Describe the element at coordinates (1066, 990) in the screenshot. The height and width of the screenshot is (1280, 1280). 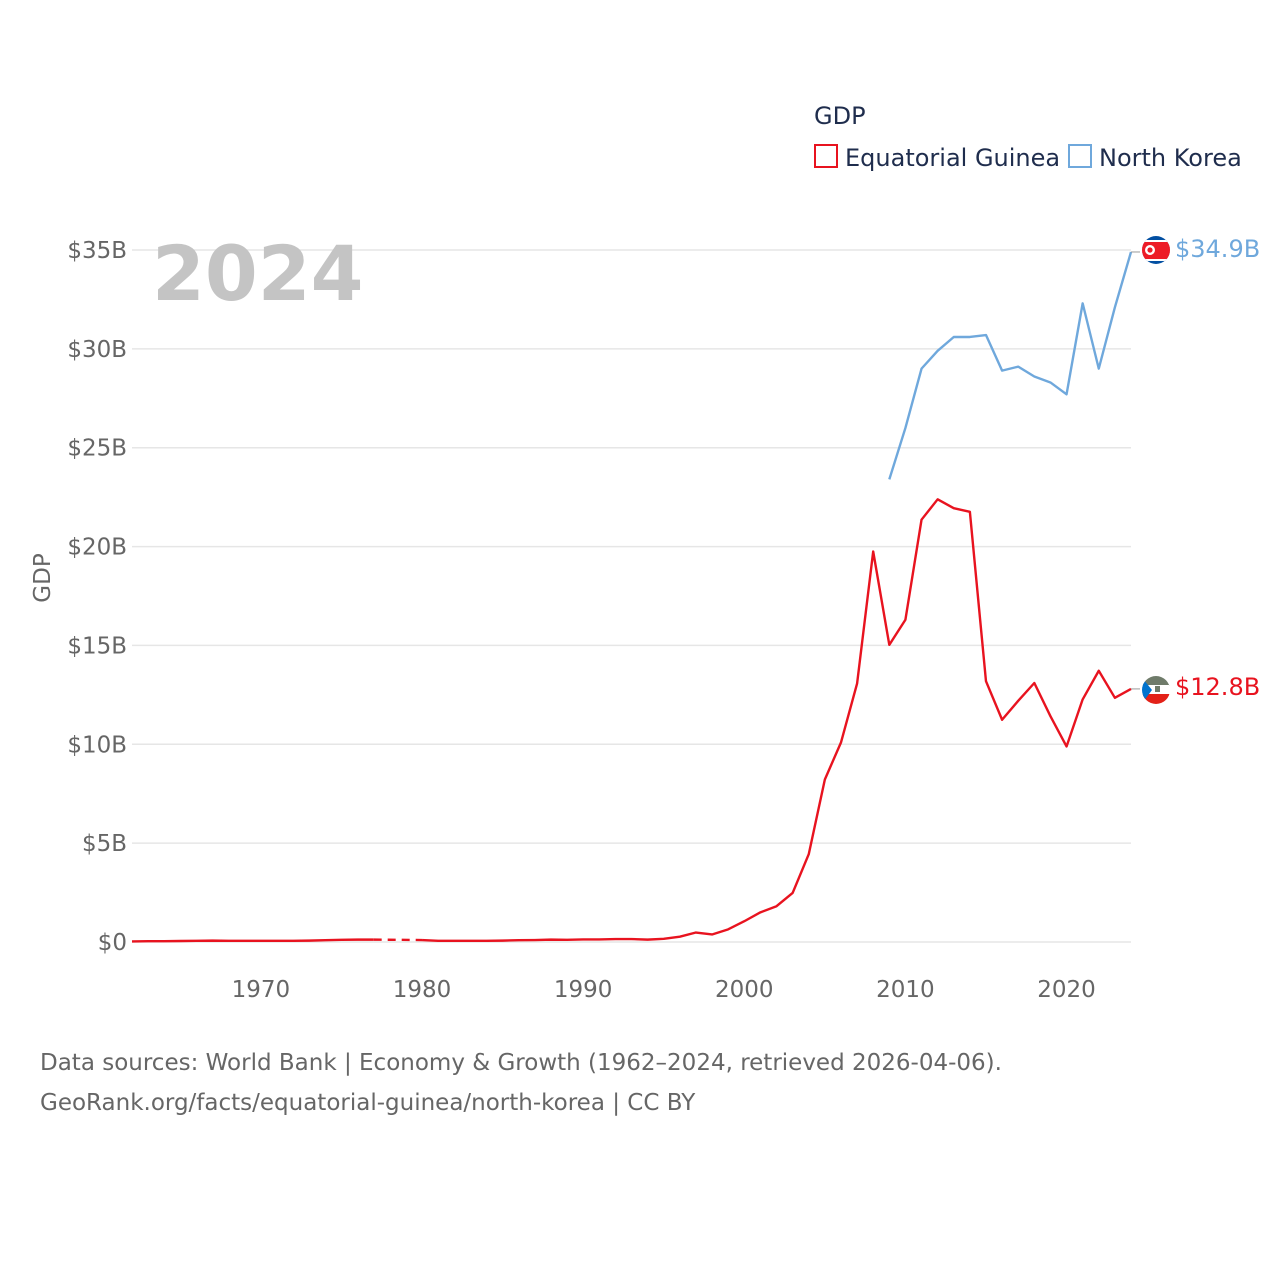
I see `x-tick-label: 2020` at that location.